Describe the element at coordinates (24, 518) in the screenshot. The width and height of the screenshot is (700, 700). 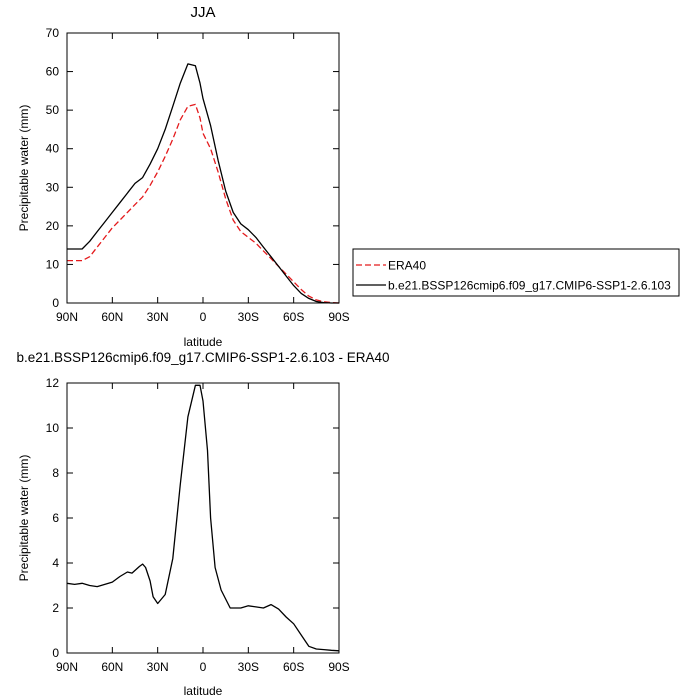
I see `bottom-ylabel: Precipitable water (mm)` at that location.